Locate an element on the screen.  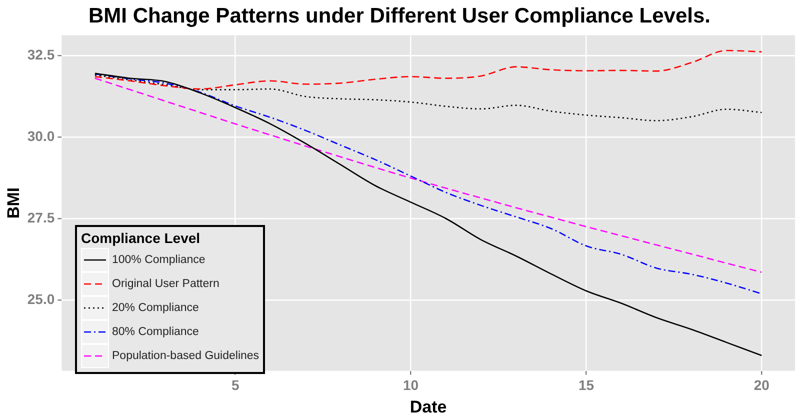
chart-title: BMI Change Patterns under Different User Compliance Levels. is located at coordinates (399, 16).